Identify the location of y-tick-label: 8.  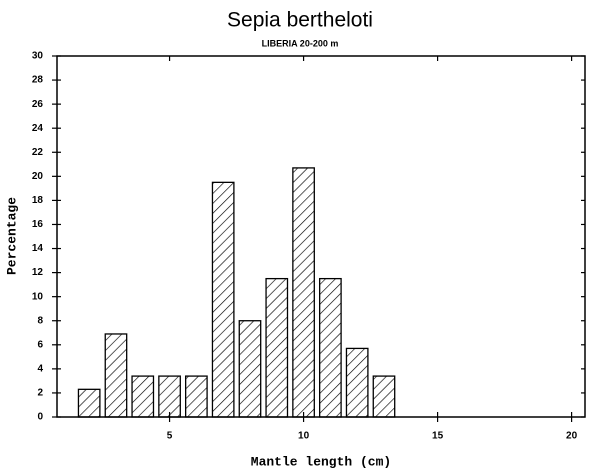
(40, 320).